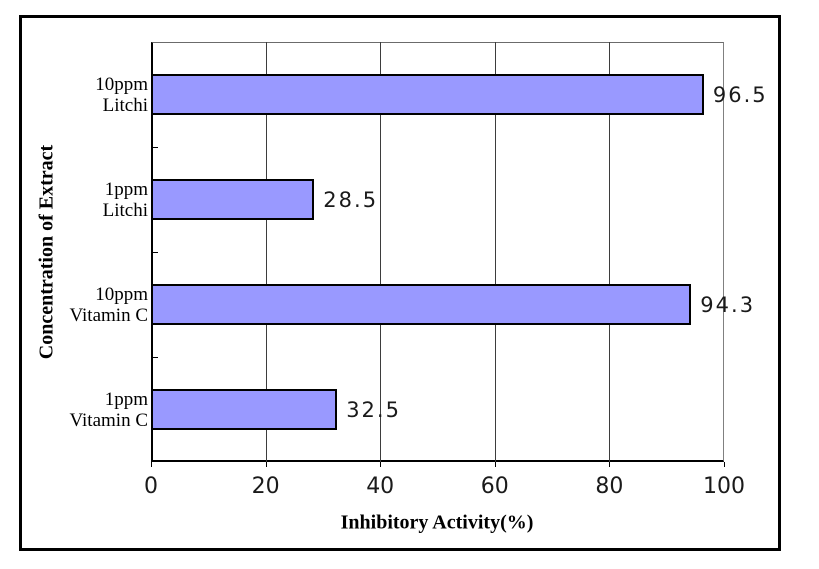  I want to click on bar-1ppm-litchi, so click(233, 199).